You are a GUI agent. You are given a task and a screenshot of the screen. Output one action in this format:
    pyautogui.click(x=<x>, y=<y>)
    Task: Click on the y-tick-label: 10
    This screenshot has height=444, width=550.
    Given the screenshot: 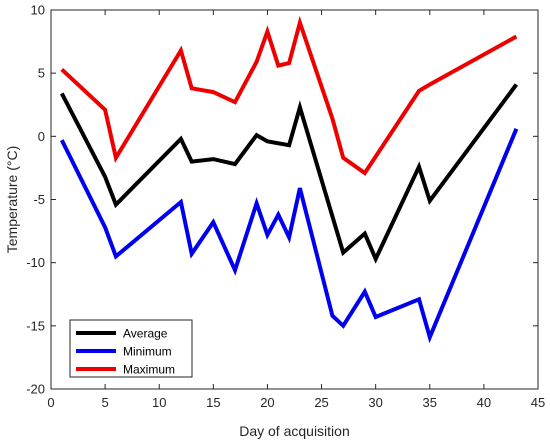 What is the action you would take?
    pyautogui.click(x=38, y=10)
    